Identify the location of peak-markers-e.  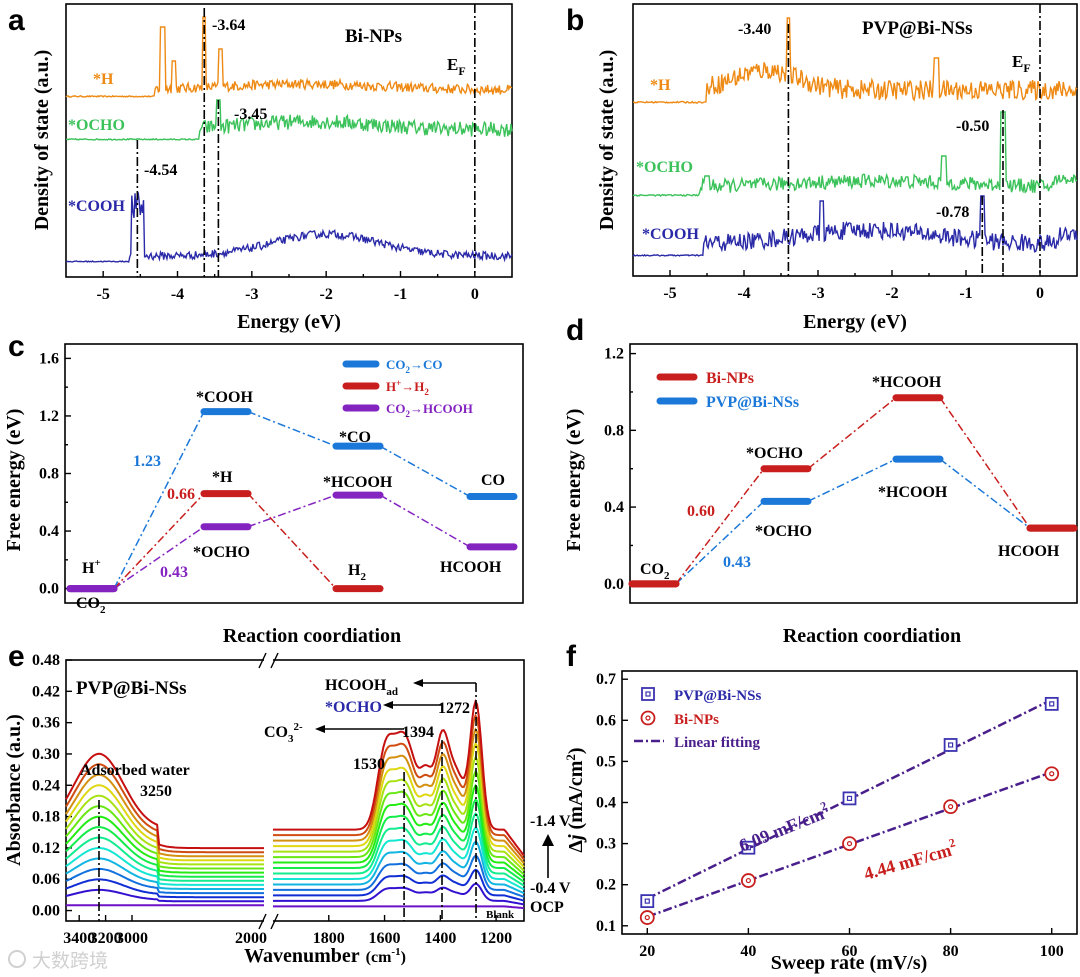
(287, 800).